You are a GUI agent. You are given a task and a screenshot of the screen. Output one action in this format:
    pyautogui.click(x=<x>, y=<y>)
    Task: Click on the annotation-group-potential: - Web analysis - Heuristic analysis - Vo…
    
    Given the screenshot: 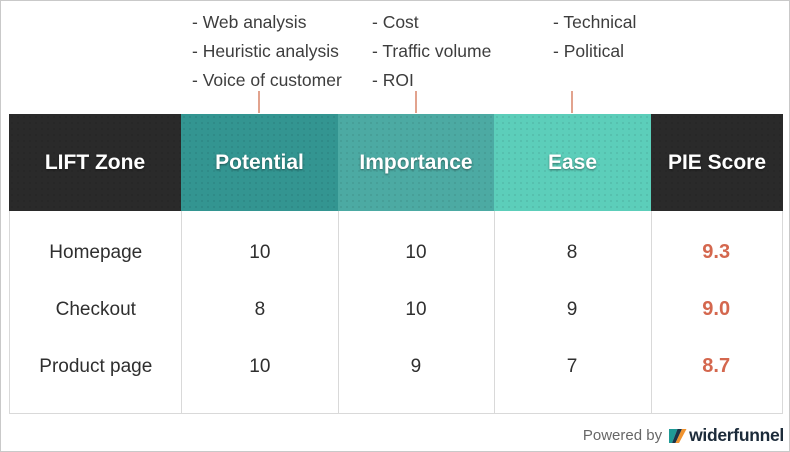 What is the action you would take?
    pyautogui.click(x=267, y=51)
    